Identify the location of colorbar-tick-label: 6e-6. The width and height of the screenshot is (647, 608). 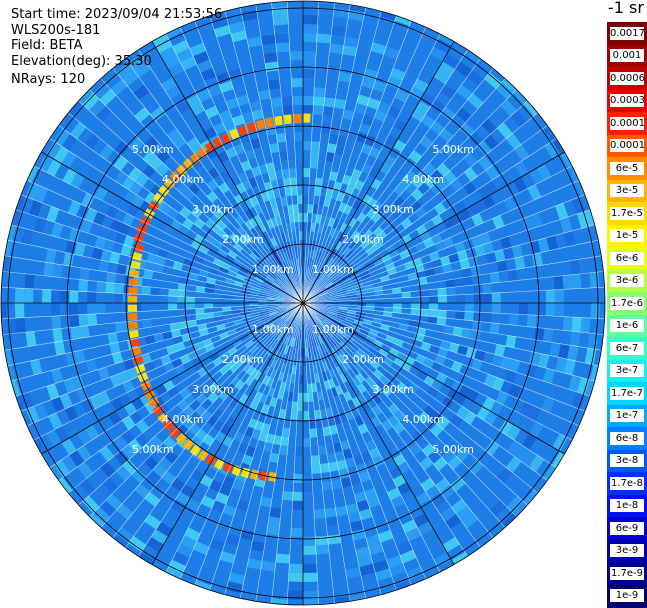
(627, 258).